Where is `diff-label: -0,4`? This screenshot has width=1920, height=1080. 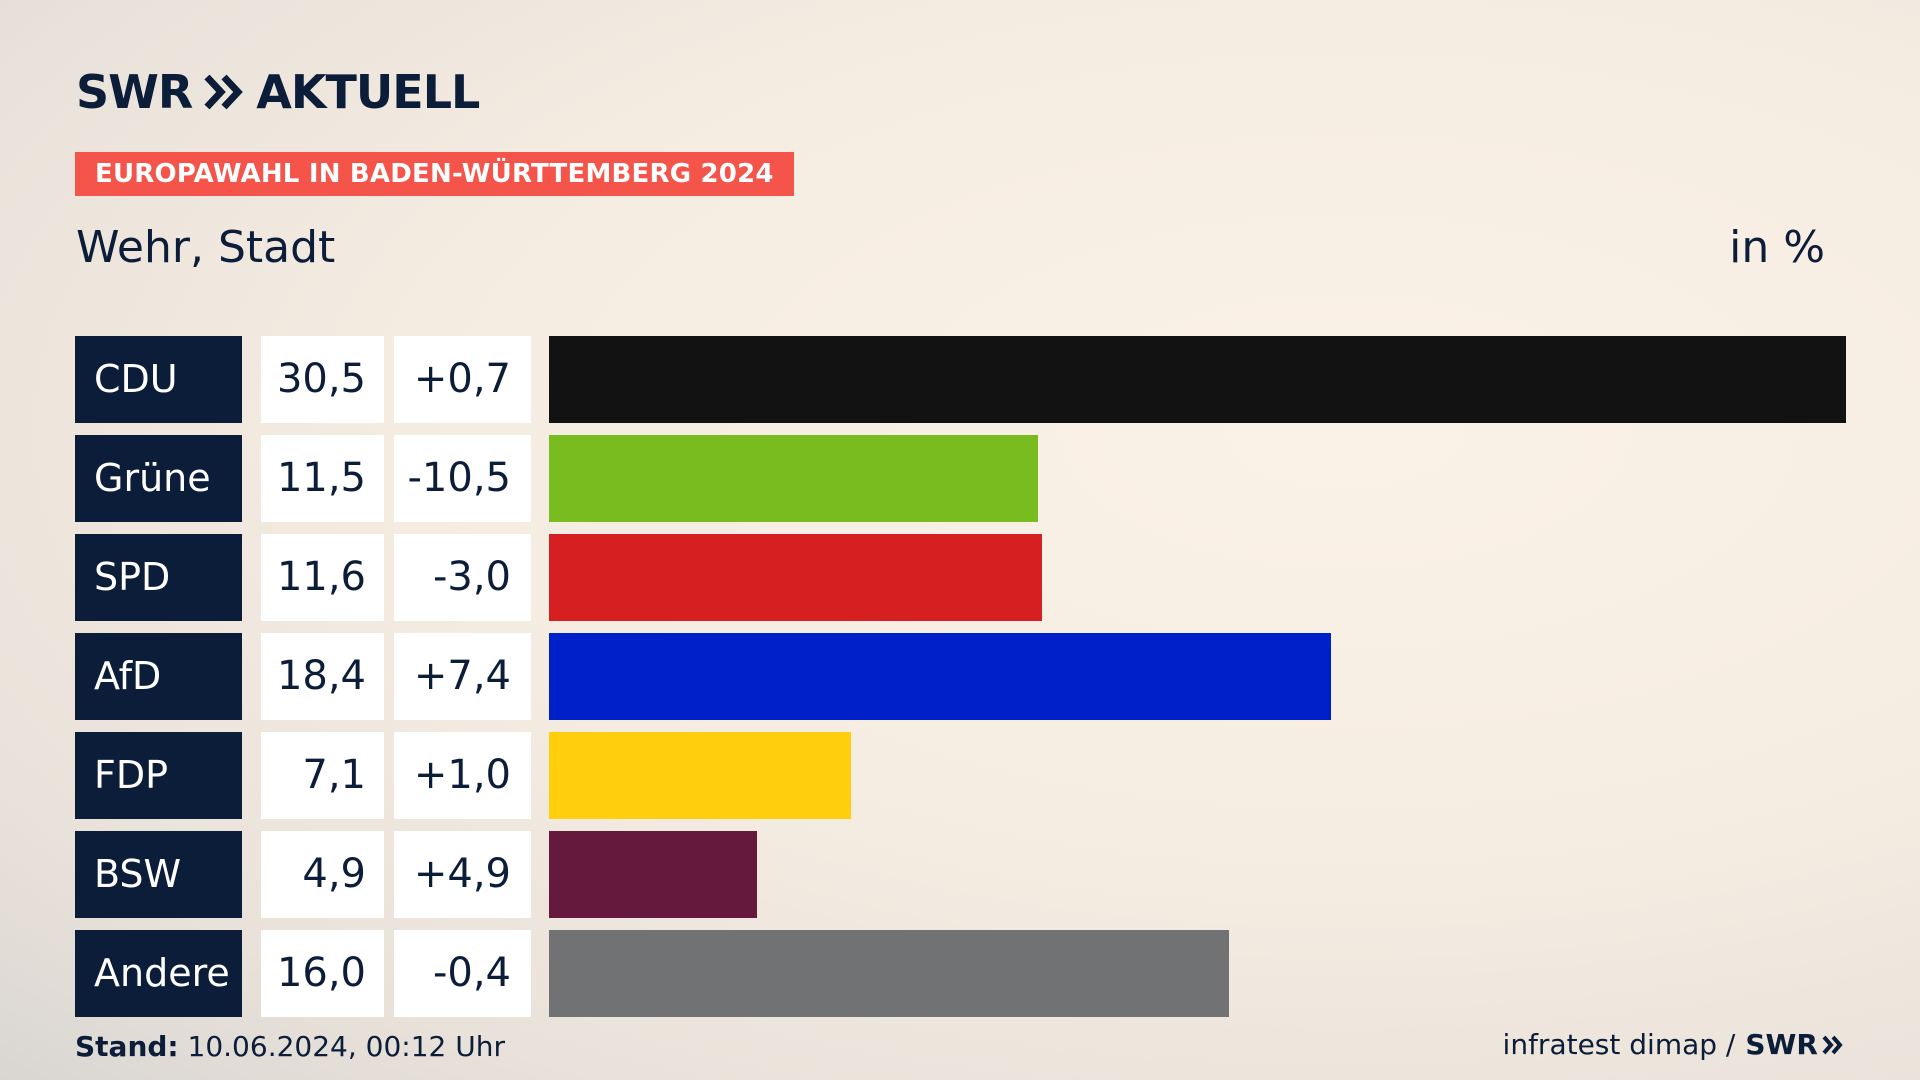 diff-label: -0,4 is located at coordinates (462, 973).